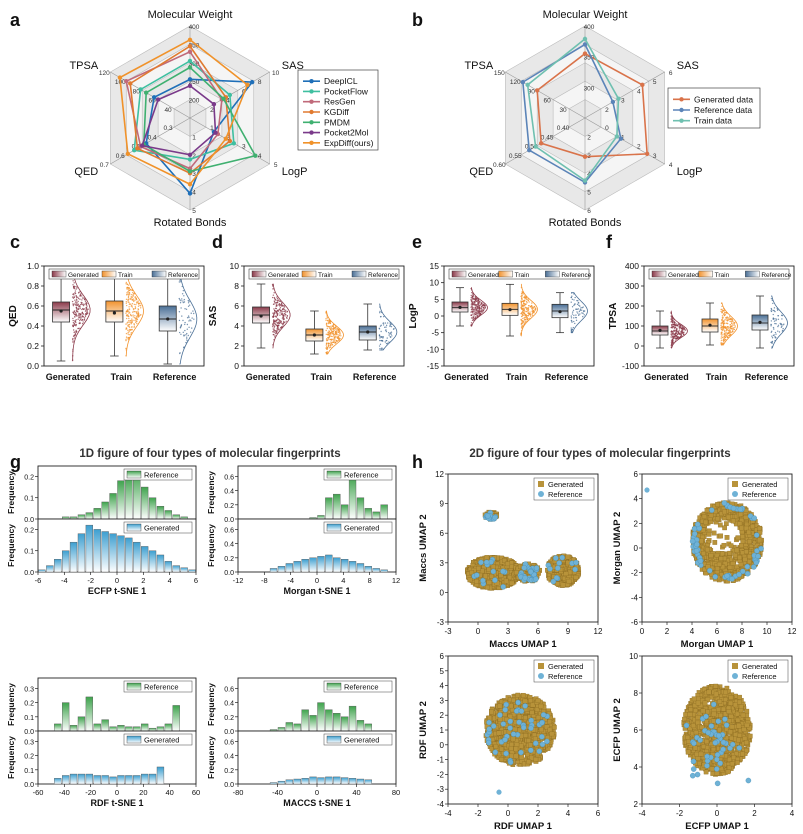  I want to click on legend-label: DeepICL, so click(341, 81).